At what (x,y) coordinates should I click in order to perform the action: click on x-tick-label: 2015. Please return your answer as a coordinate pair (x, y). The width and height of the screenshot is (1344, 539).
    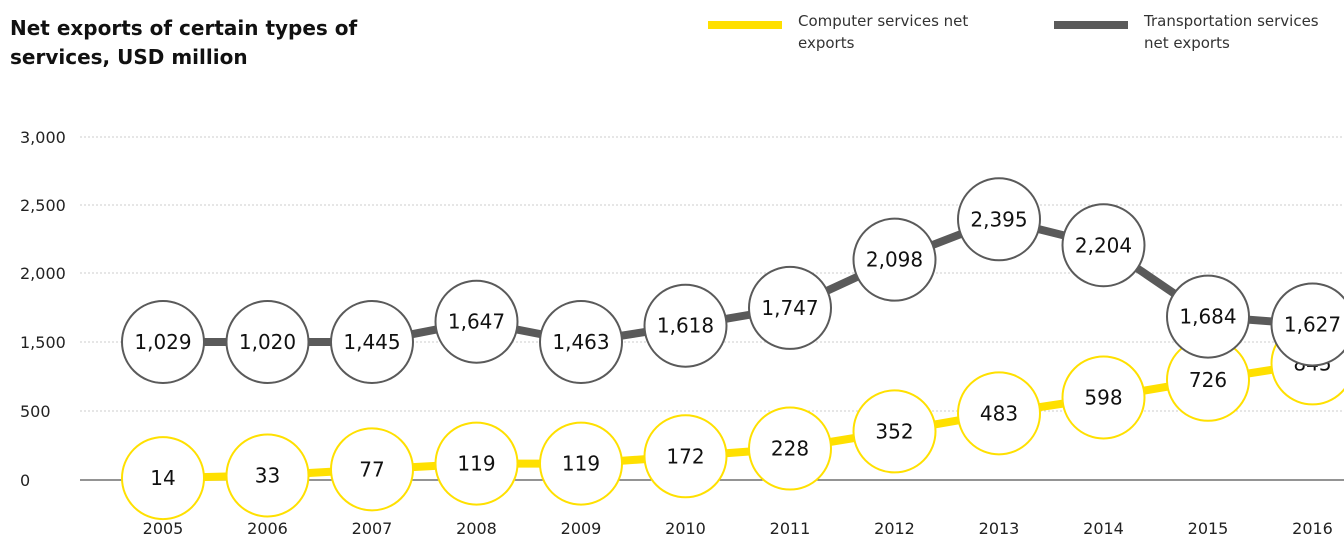
    Looking at the image, I should click on (1208, 528).